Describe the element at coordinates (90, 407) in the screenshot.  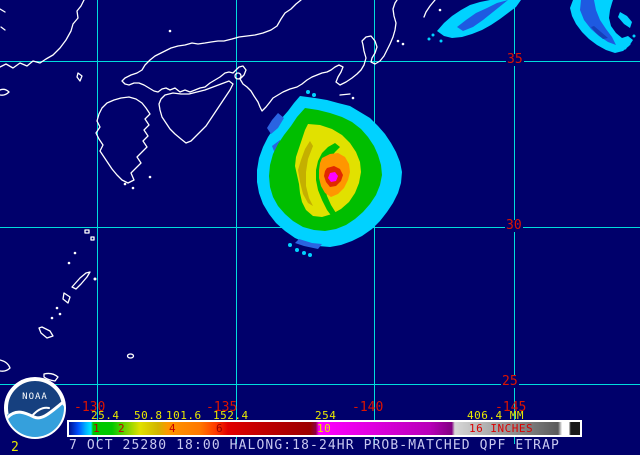
I see `lon-label-130: -130` at that location.